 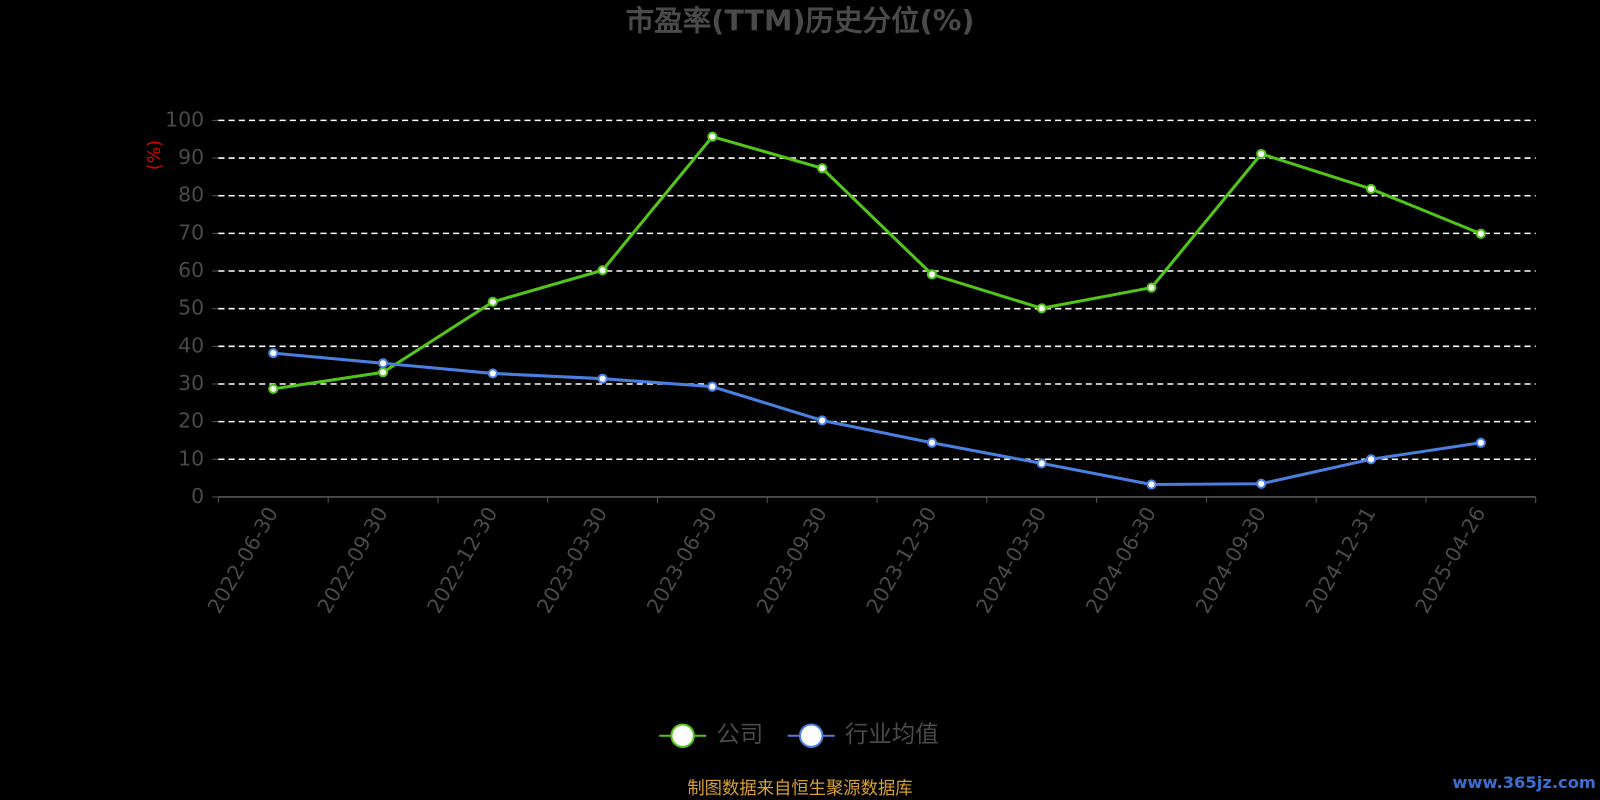 What do you see at coordinates (792, 560) in the screenshot?
I see `x-tick-label: 2023-09-30` at bounding box center [792, 560].